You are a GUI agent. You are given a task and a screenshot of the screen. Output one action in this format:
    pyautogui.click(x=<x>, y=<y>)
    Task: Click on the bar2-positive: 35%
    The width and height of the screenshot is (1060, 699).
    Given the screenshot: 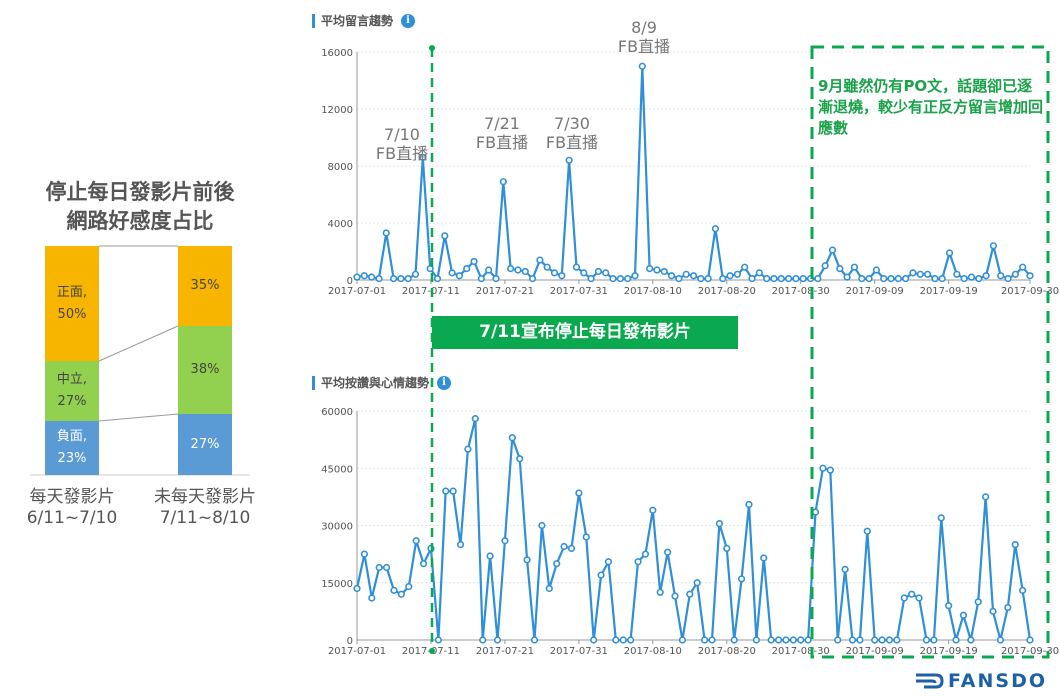 What is the action you would take?
    pyautogui.click(x=205, y=286)
    